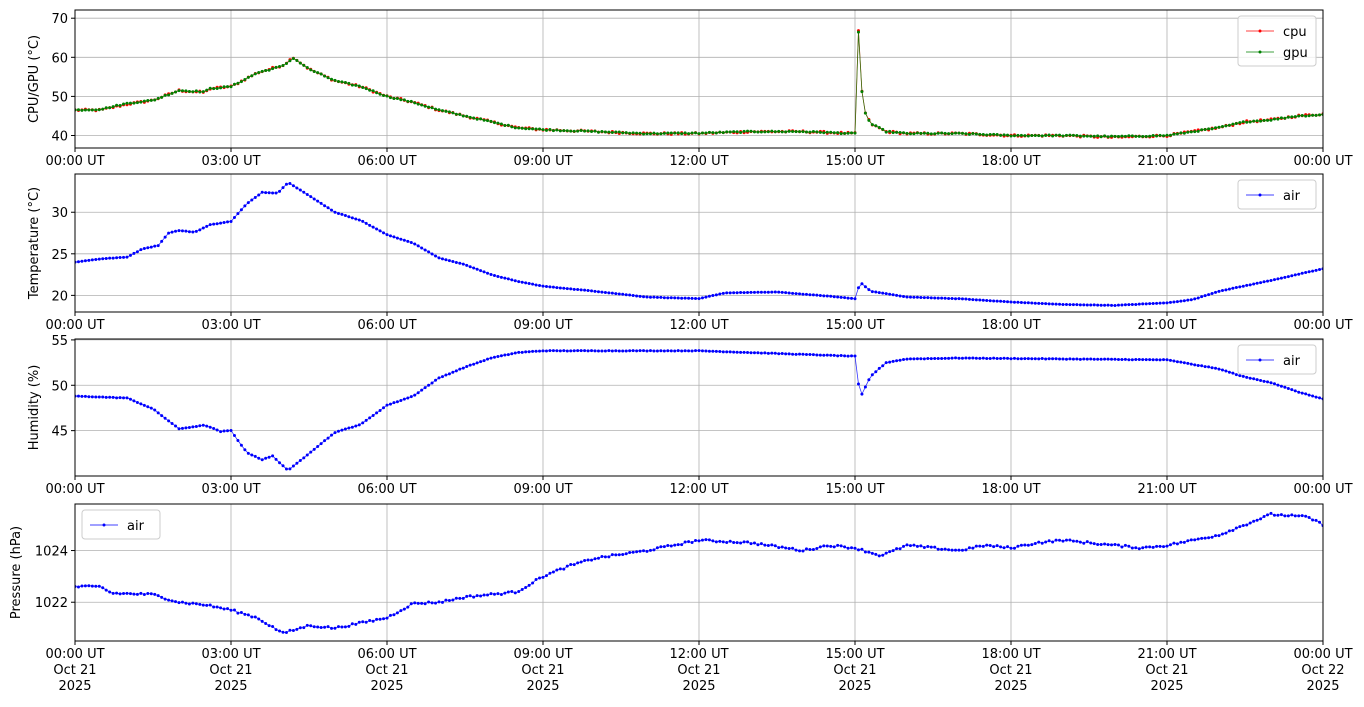 The image size is (1364, 707). I want to click on x-tick-label: 15:00 UT, so click(854, 489).